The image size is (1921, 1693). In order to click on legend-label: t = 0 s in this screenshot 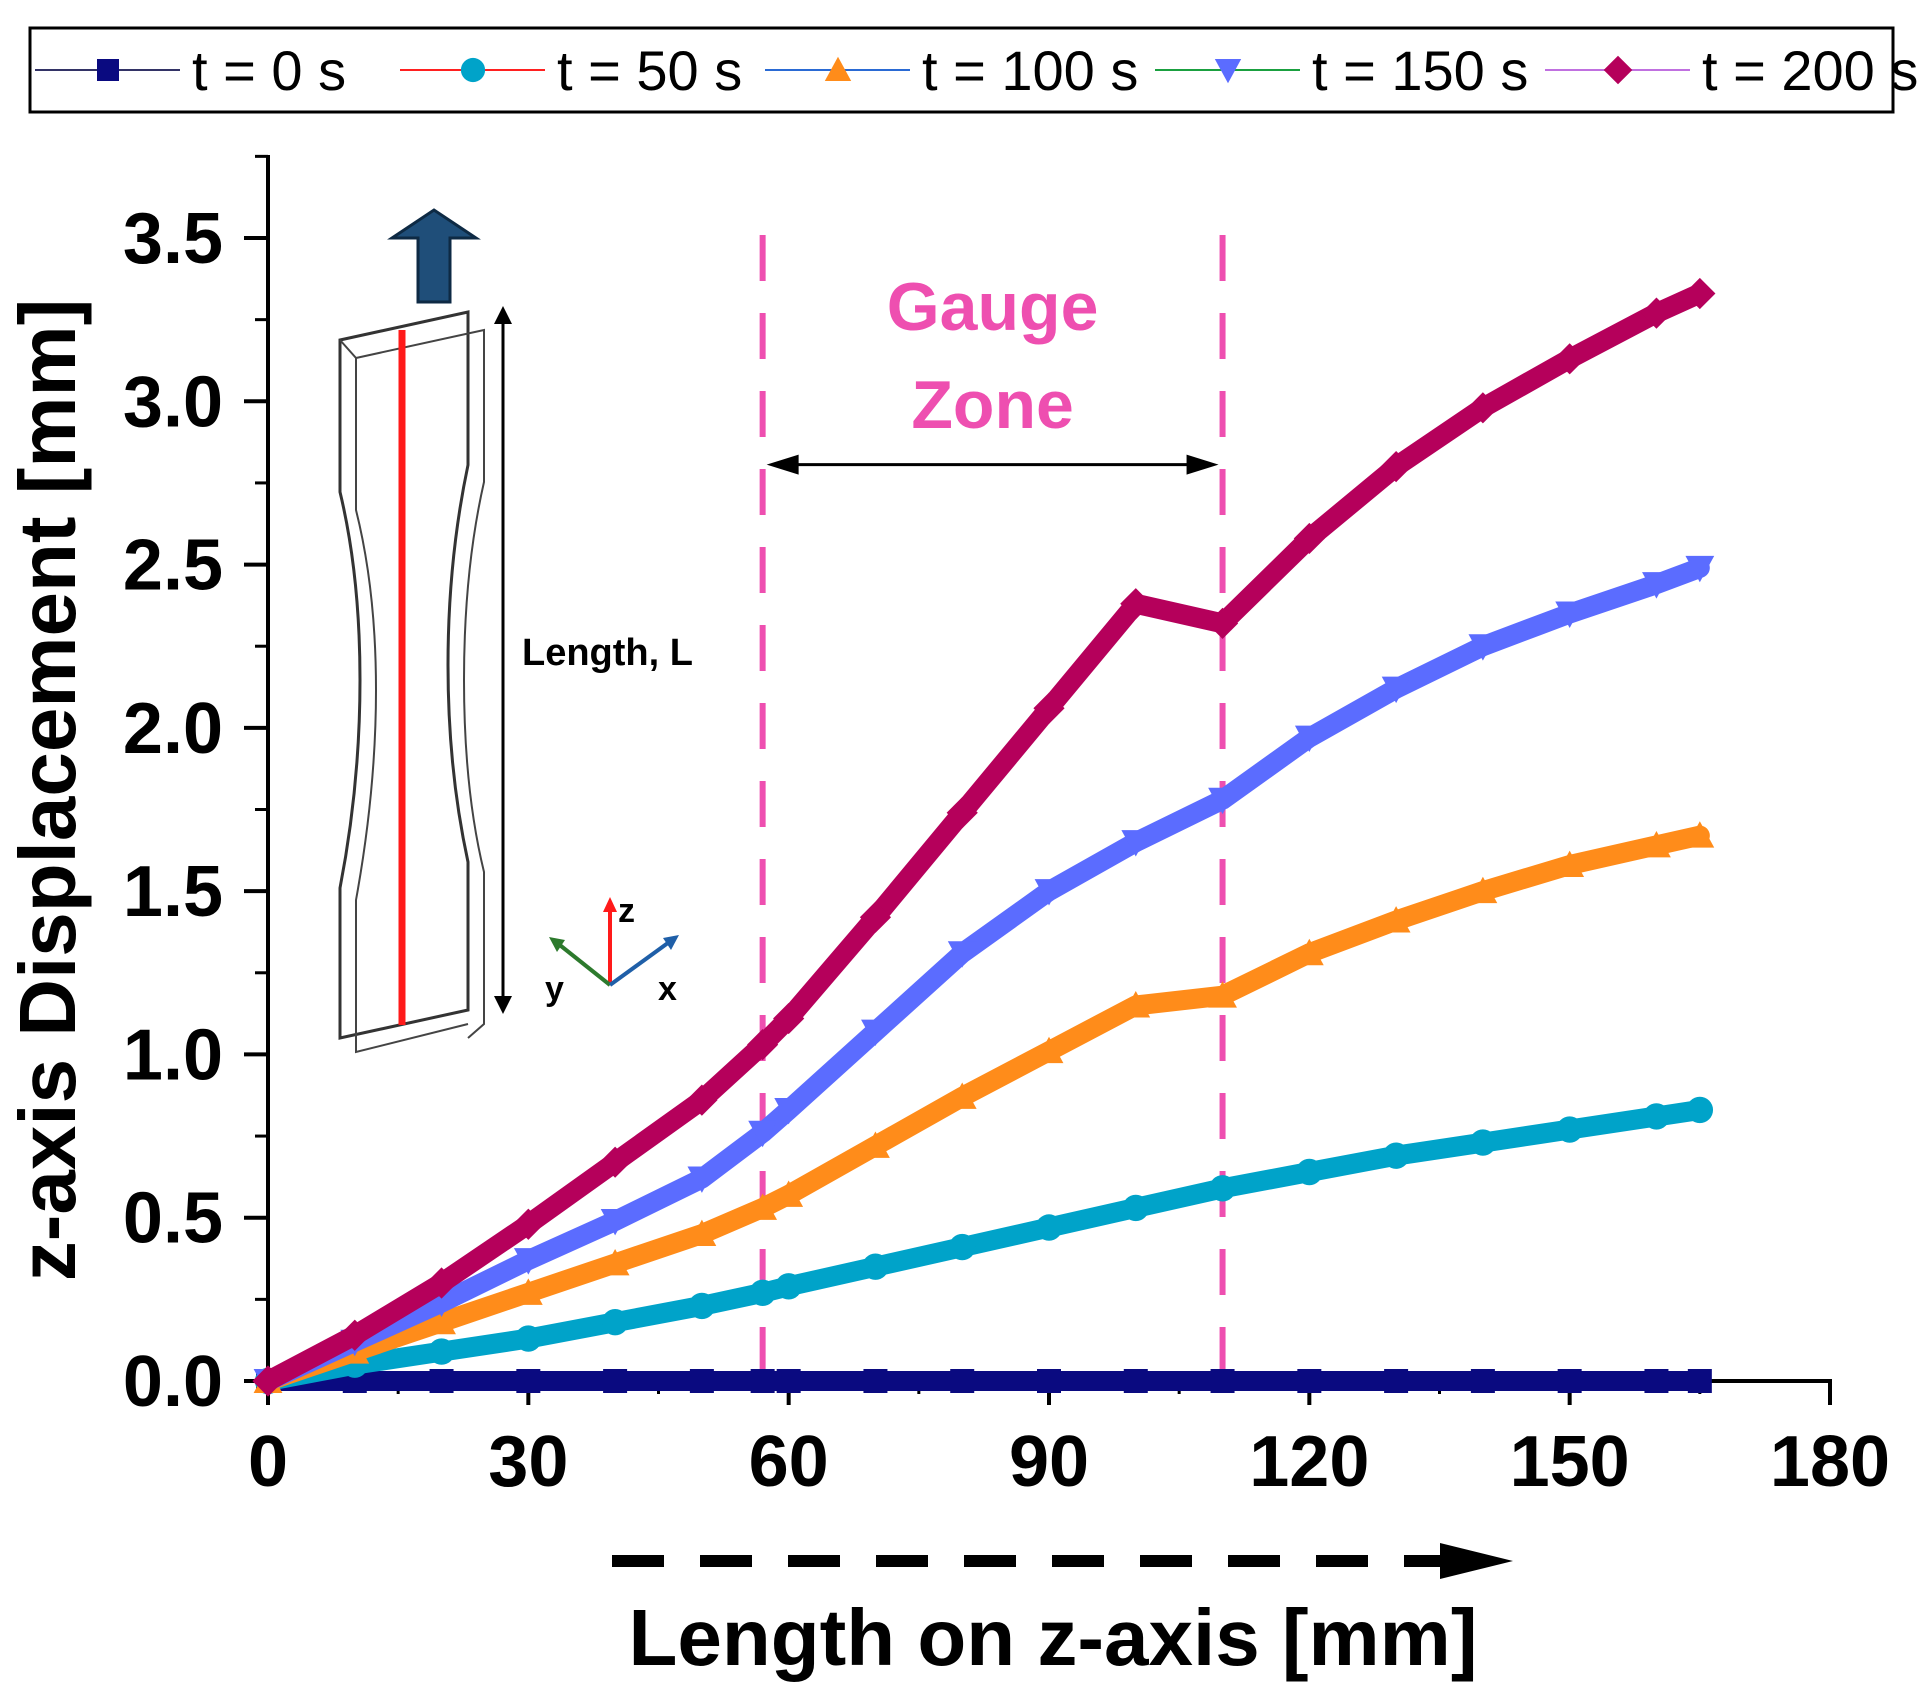, I will do `click(269, 70)`.